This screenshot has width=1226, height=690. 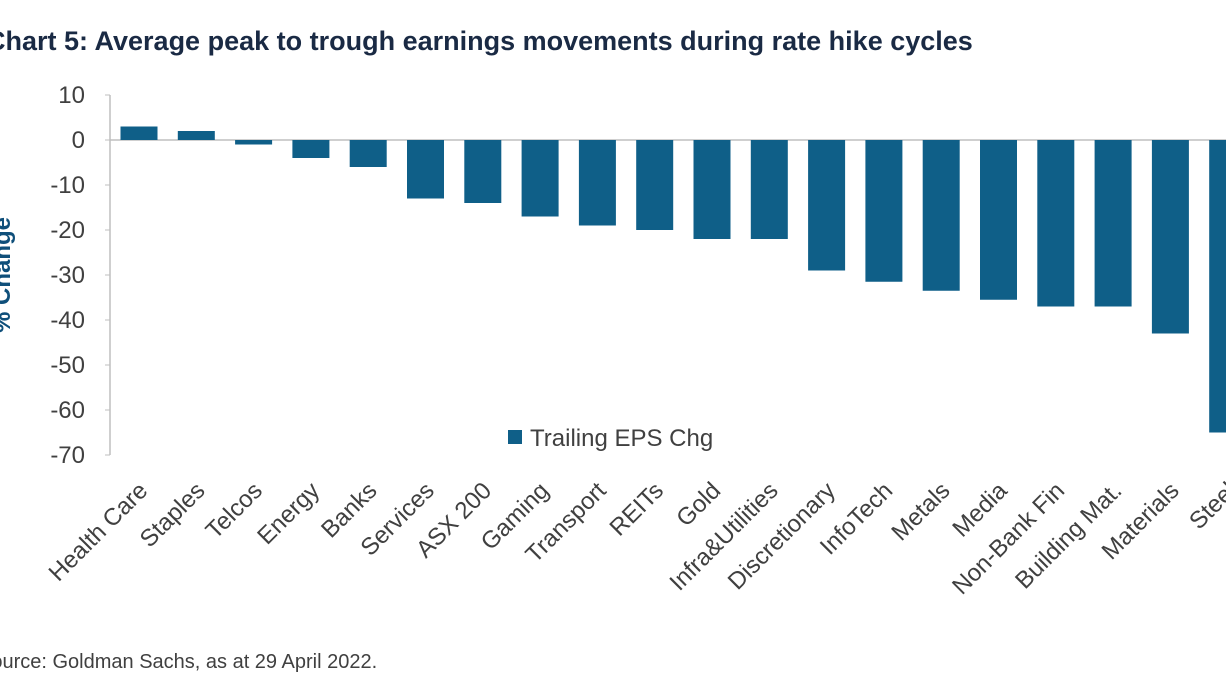 What do you see at coordinates (67, 455) in the screenshot?
I see `y-tick-label: -70` at bounding box center [67, 455].